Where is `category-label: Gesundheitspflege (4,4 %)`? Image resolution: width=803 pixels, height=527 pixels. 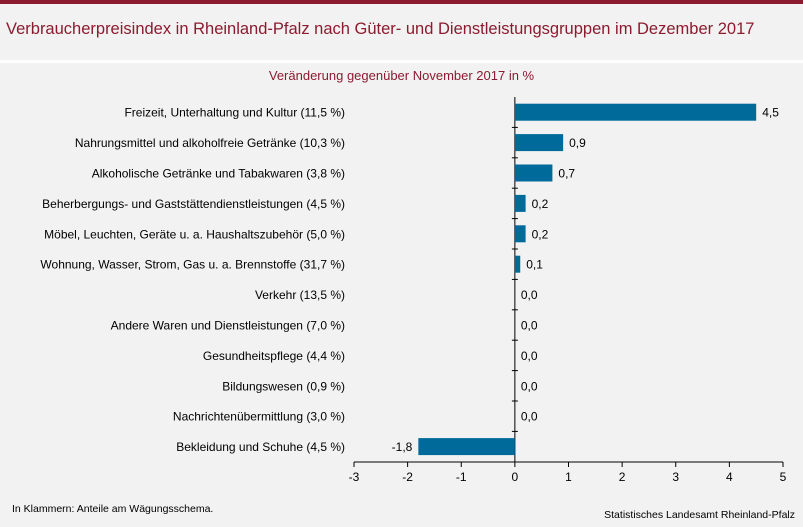
category-label: Gesundheitspflege (4,4 %) is located at coordinates (274, 356).